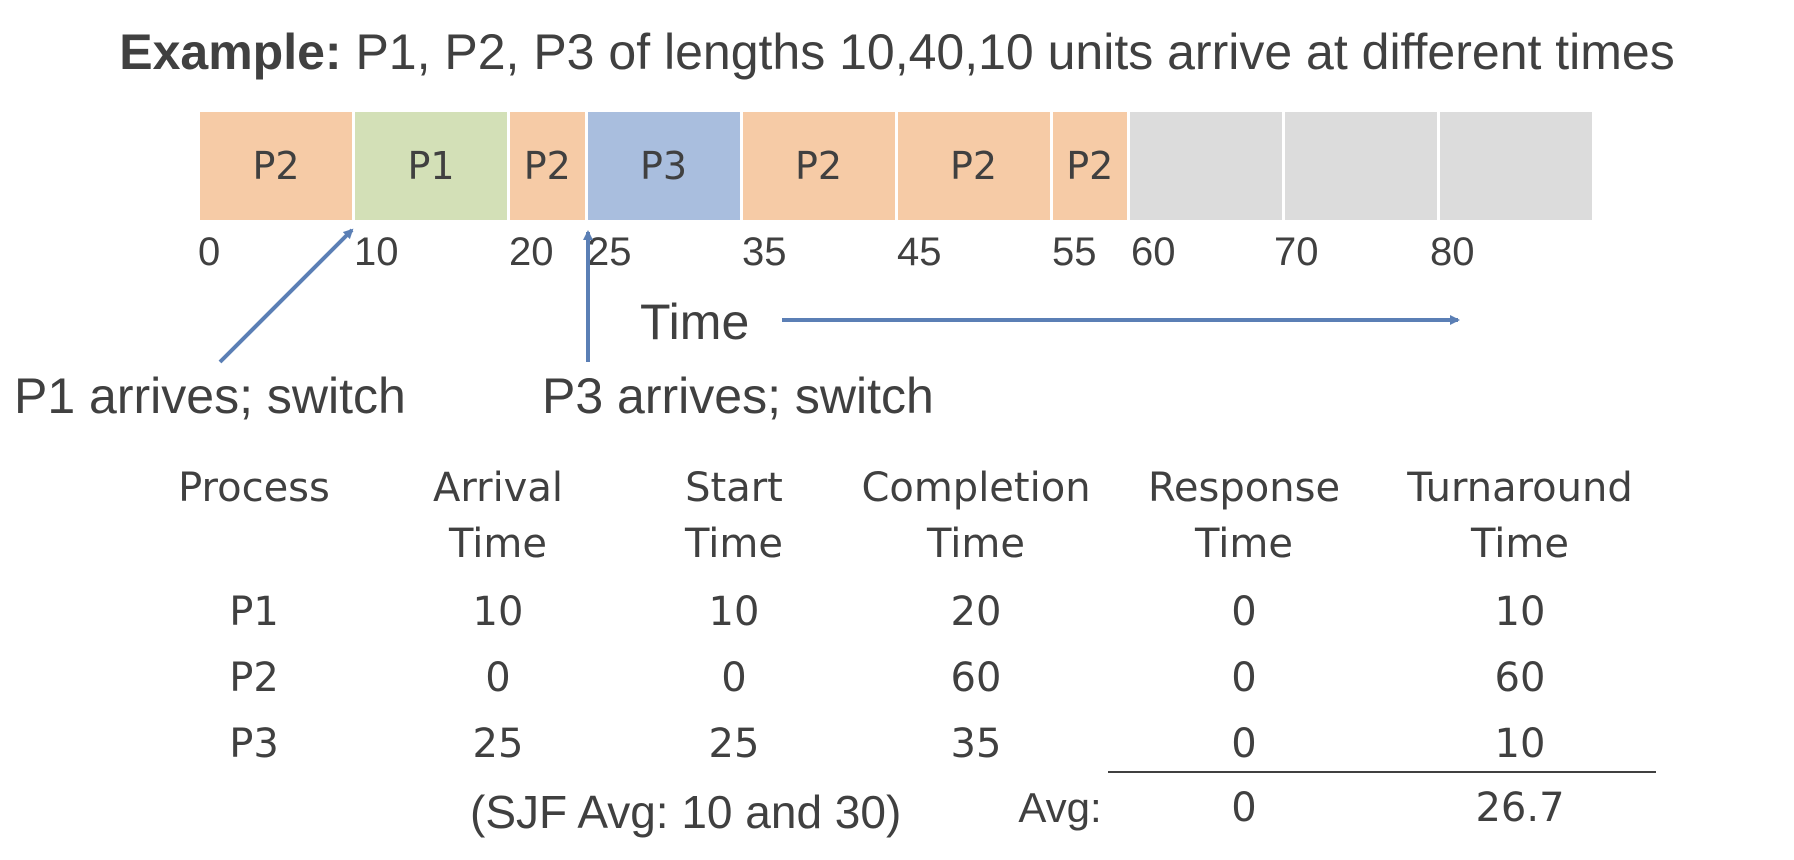 The image size is (1794, 860). I want to click on gantt-segment-p1: P1, so click(432, 166).